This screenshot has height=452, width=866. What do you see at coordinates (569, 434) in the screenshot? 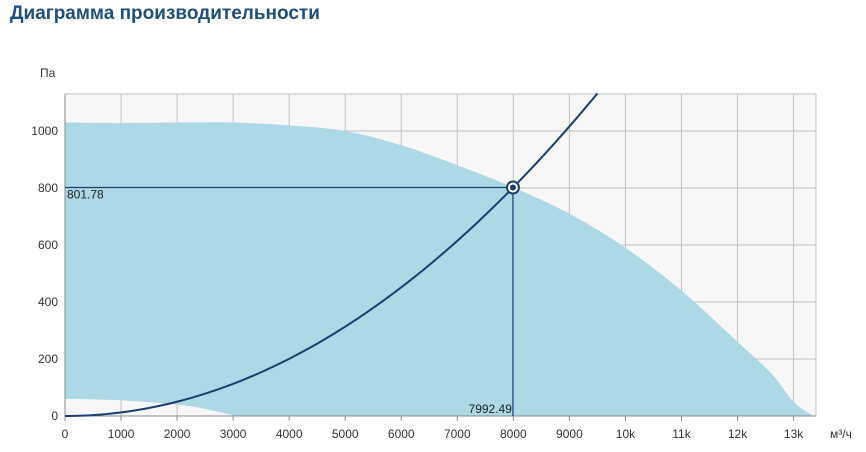
I see `x-tick-label: 9000` at bounding box center [569, 434].